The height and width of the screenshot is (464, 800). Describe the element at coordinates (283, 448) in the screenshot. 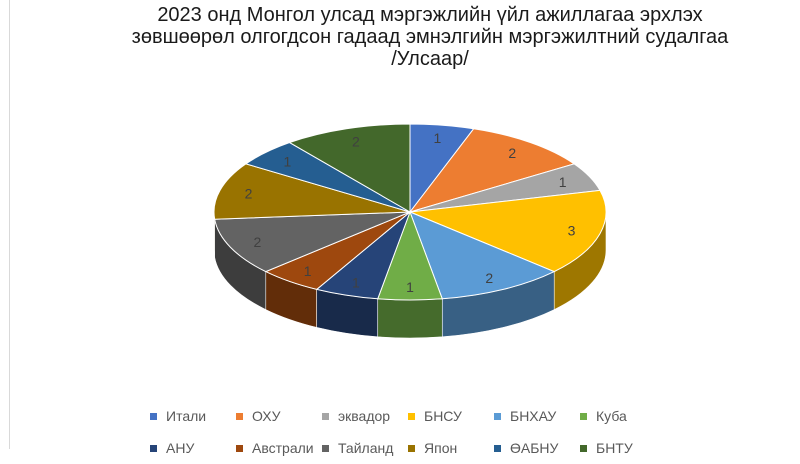

I see `legend-label: Австрали` at that location.